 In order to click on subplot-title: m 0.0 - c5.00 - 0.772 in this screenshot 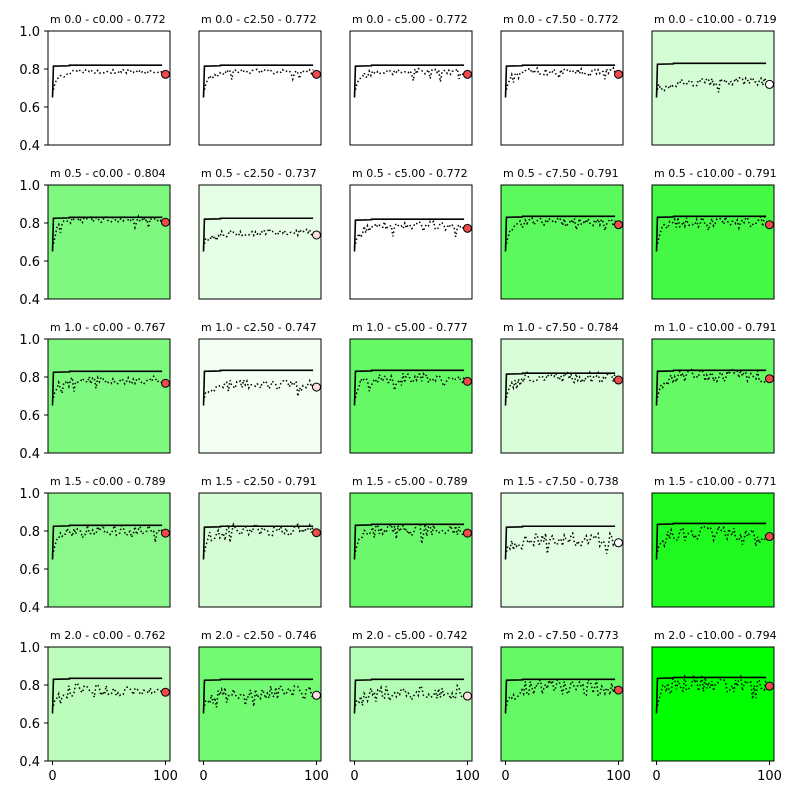, I will do `click(410, 19)`.